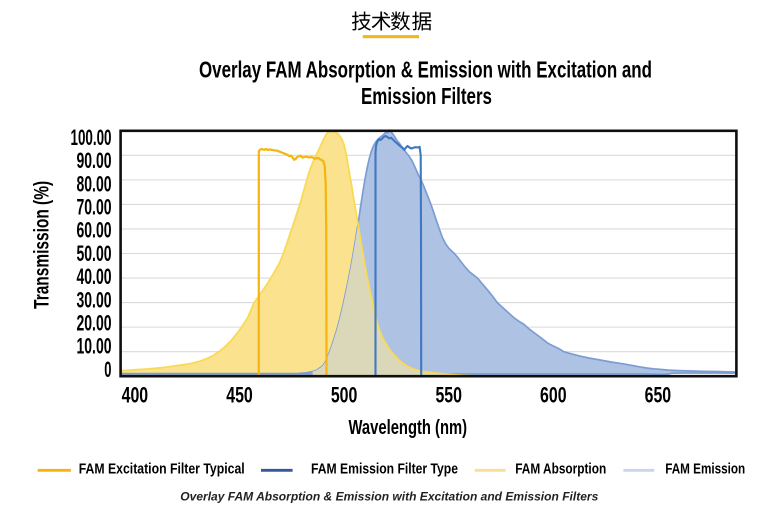 The width and height of the screenshot is (778, 523). What do you see at coordinates (135, 394) in the screenshot?
I see `svg-text: 400` at bounding box center [135, 394].